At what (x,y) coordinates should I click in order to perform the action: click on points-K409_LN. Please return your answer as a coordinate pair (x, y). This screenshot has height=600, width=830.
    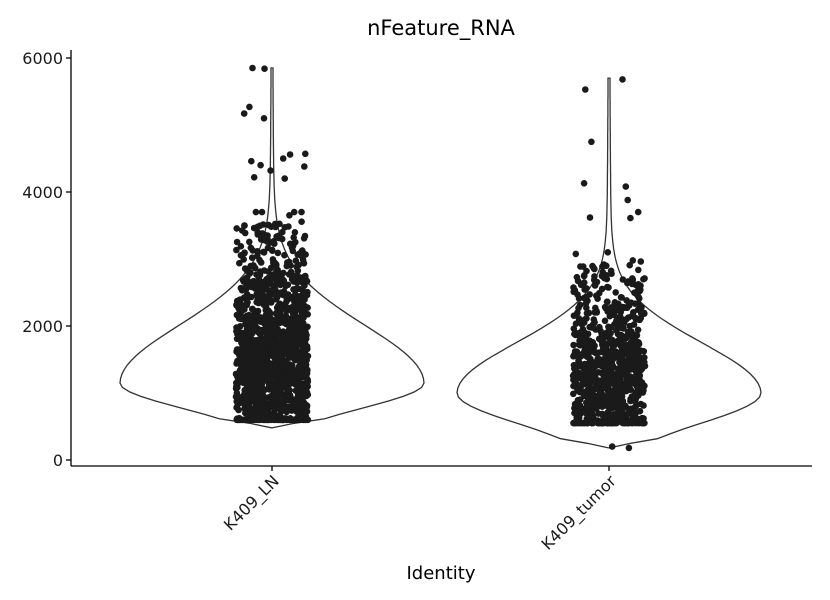
    Looking at the image, I should click on (272, 244).